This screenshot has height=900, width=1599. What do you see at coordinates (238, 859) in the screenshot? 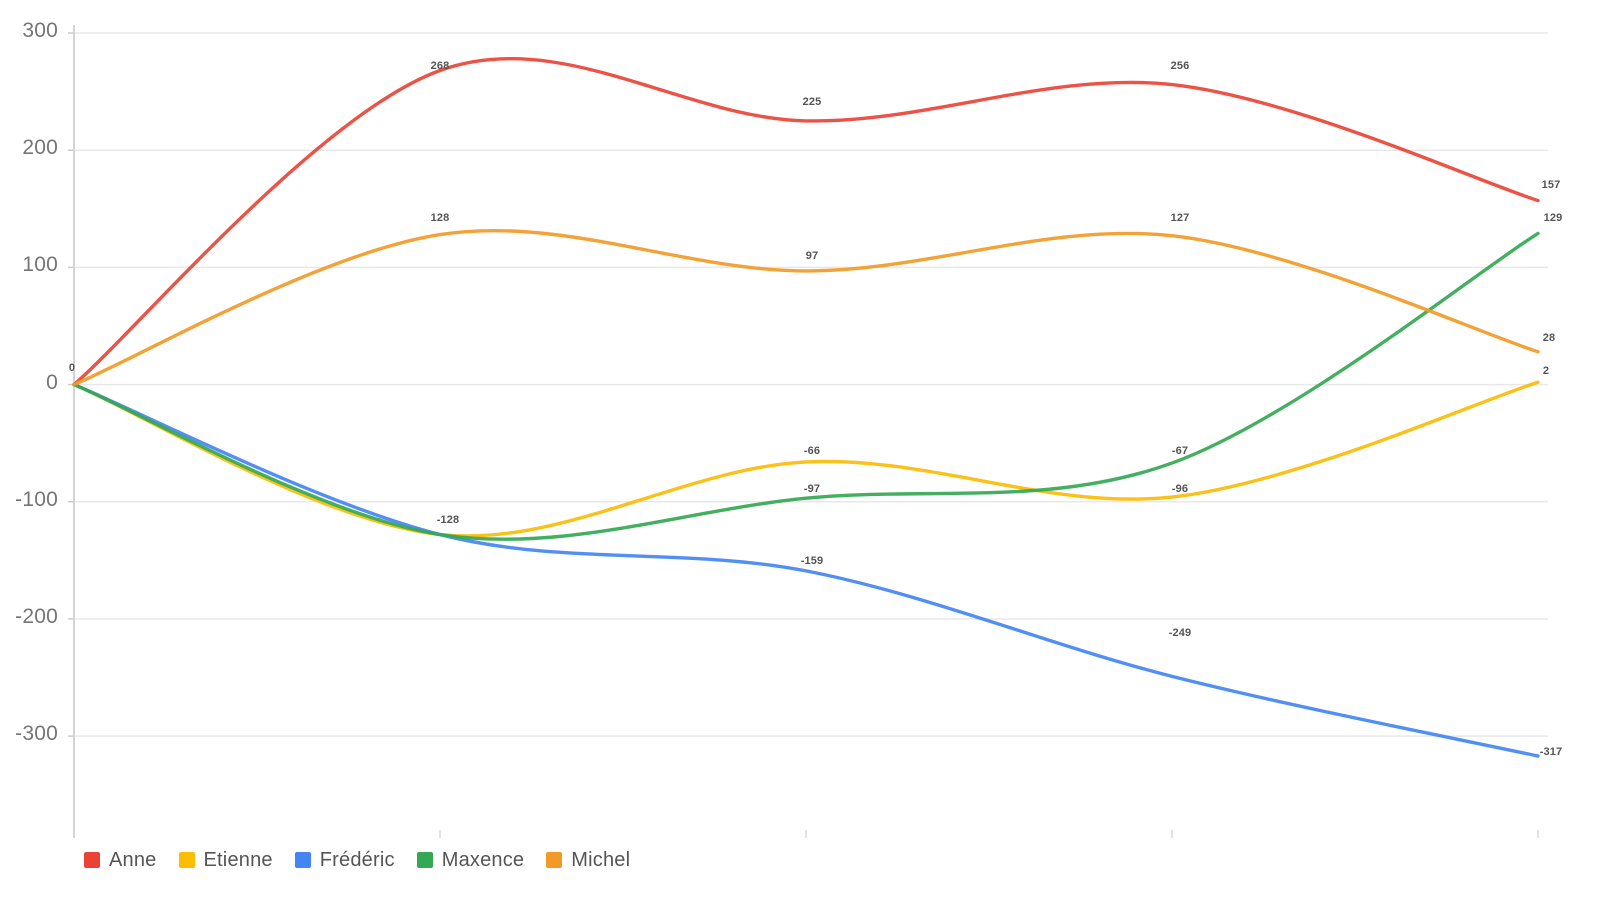
I see `legend-item-label: Etienne` at bounding box center [238, 859].